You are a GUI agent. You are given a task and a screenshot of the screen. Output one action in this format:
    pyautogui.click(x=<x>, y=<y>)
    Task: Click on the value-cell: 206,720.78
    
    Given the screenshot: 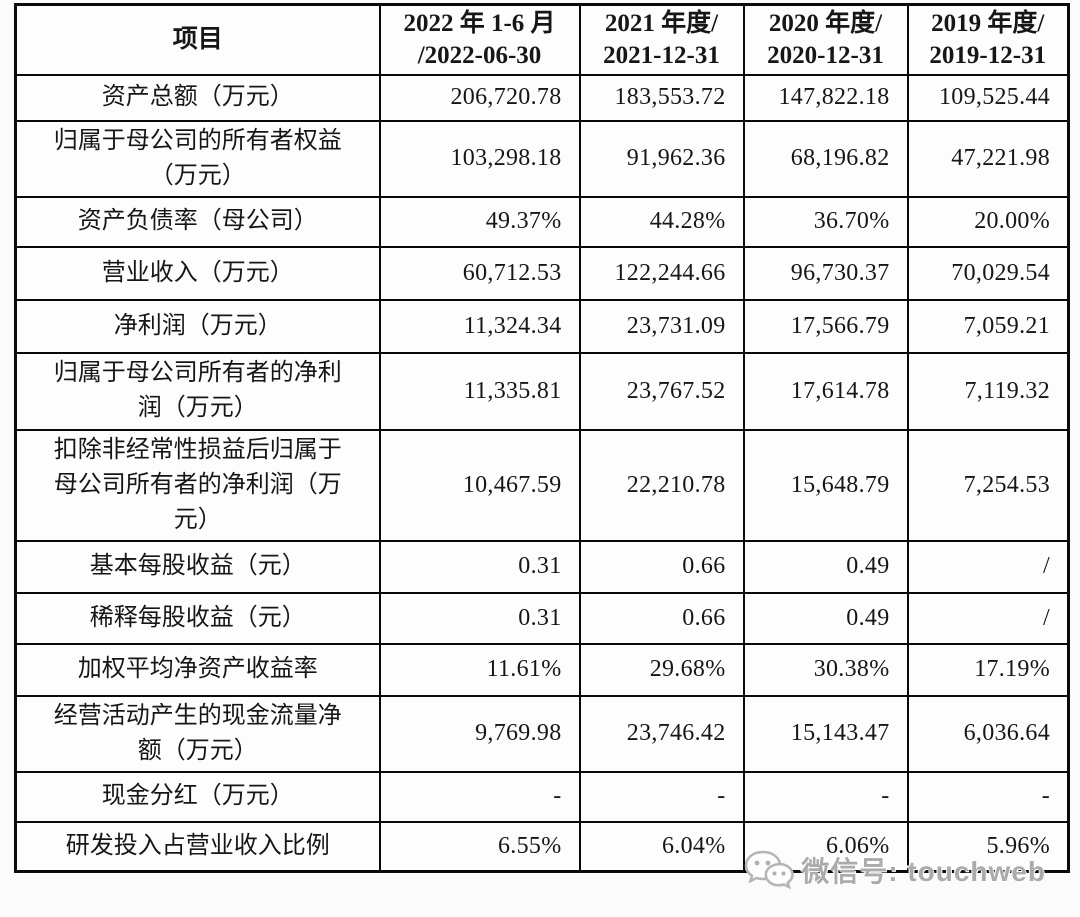 What is the action you would take?
    pyautogui.click(x=479, y=97)
    